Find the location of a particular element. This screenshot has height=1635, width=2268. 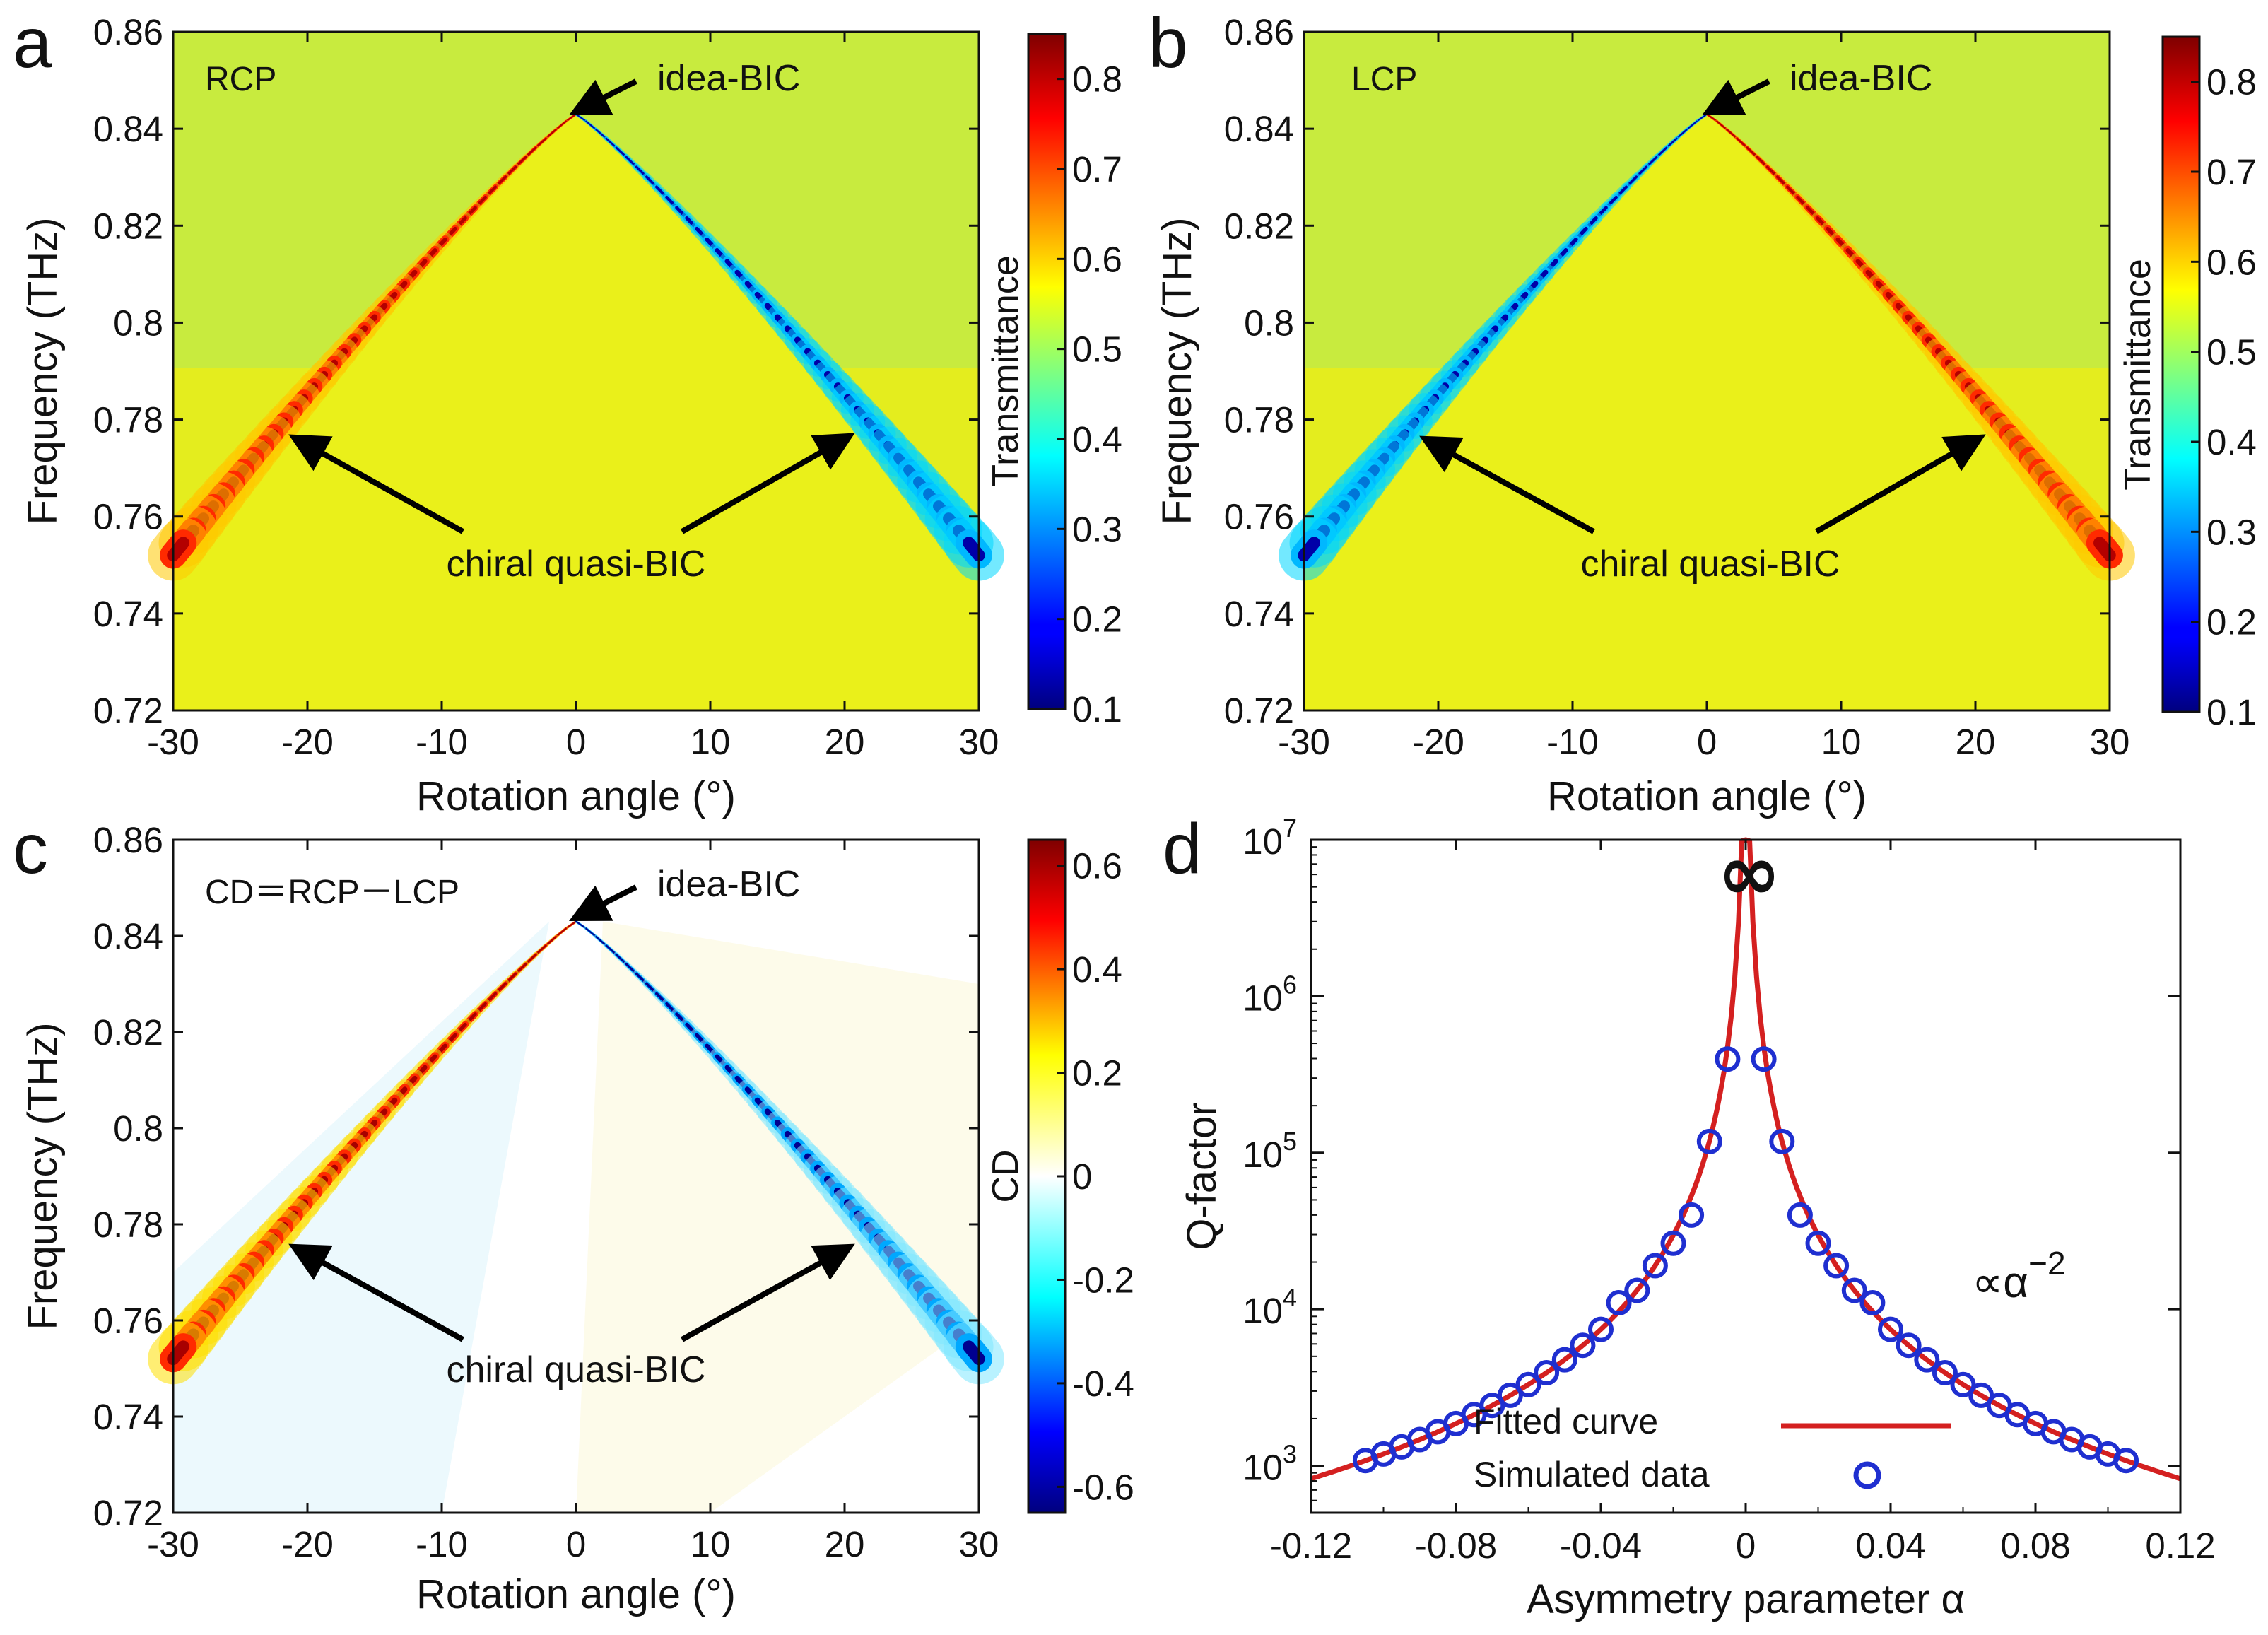

x-axis-title-a: Rotation angle (°) is located at coordinates (576, 796).